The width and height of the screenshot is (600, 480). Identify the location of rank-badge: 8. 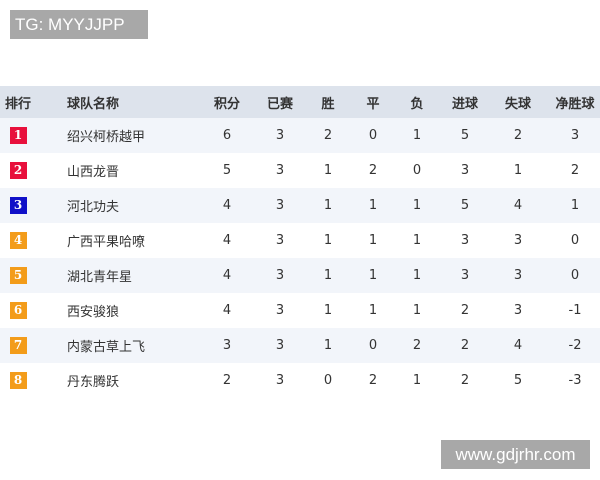
(18, 380).